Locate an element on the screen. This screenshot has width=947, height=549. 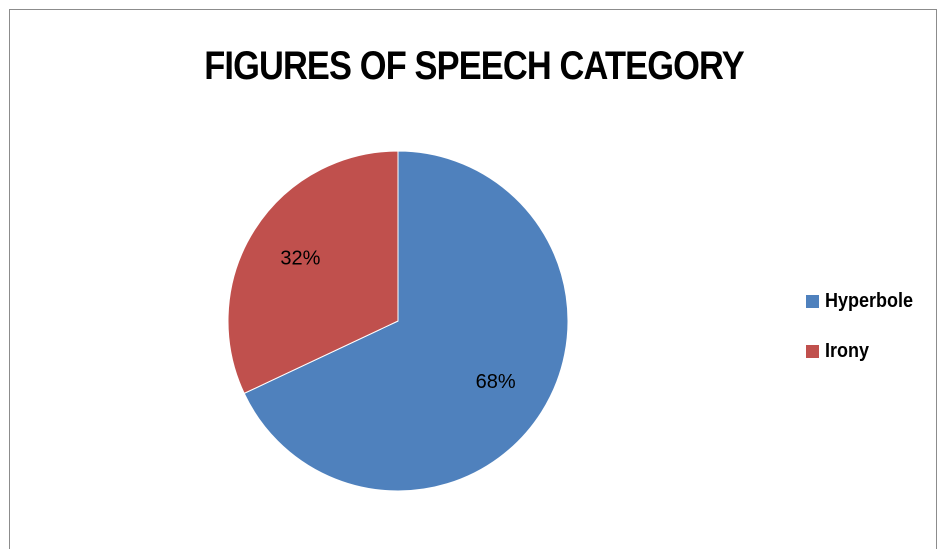
legend-swatch-irony is located at coordinates (812, 351).